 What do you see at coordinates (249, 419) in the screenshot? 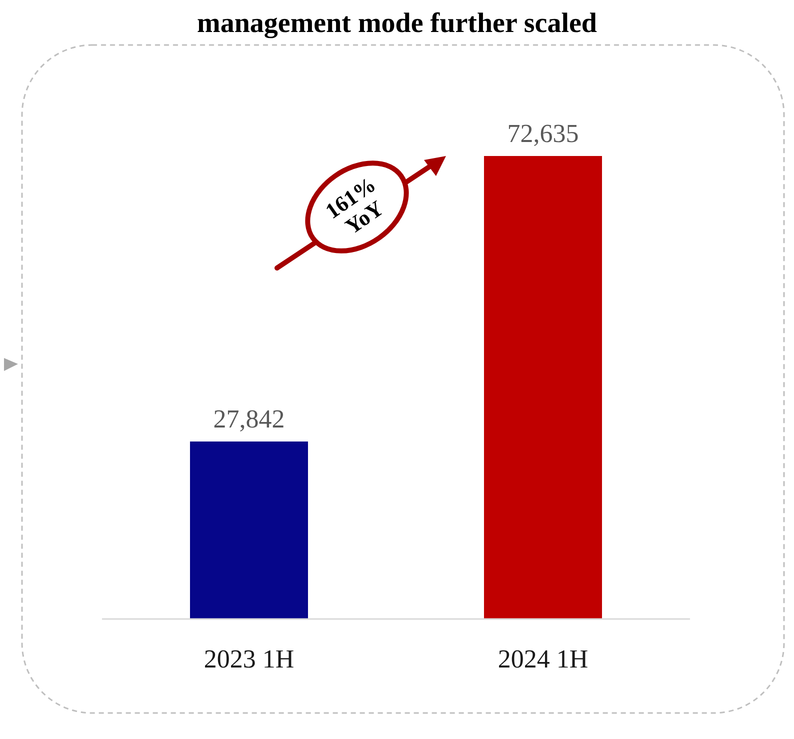
I see `data-label: 27,842` at bounding box center [249, 419].